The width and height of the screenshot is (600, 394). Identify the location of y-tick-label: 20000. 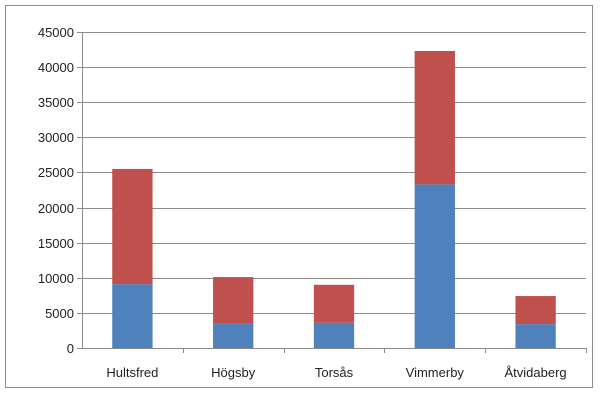
(56, 208).